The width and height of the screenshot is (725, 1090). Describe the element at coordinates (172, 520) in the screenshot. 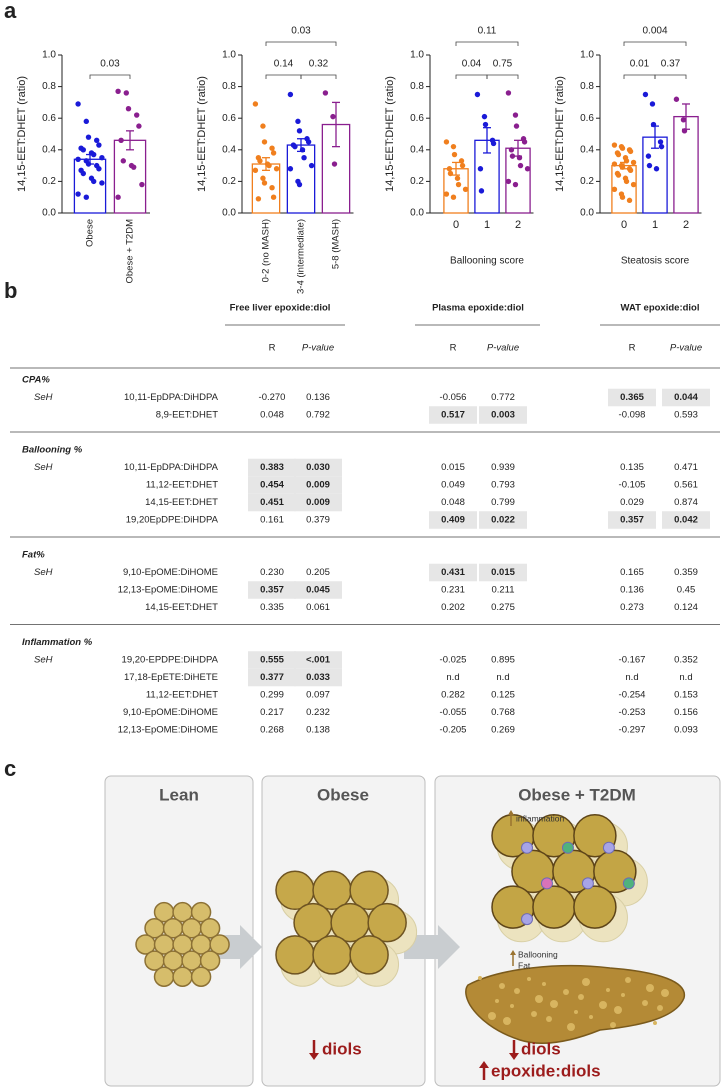

I see `metabolite: 19,20EpDPE:DiHDPA` at that location.